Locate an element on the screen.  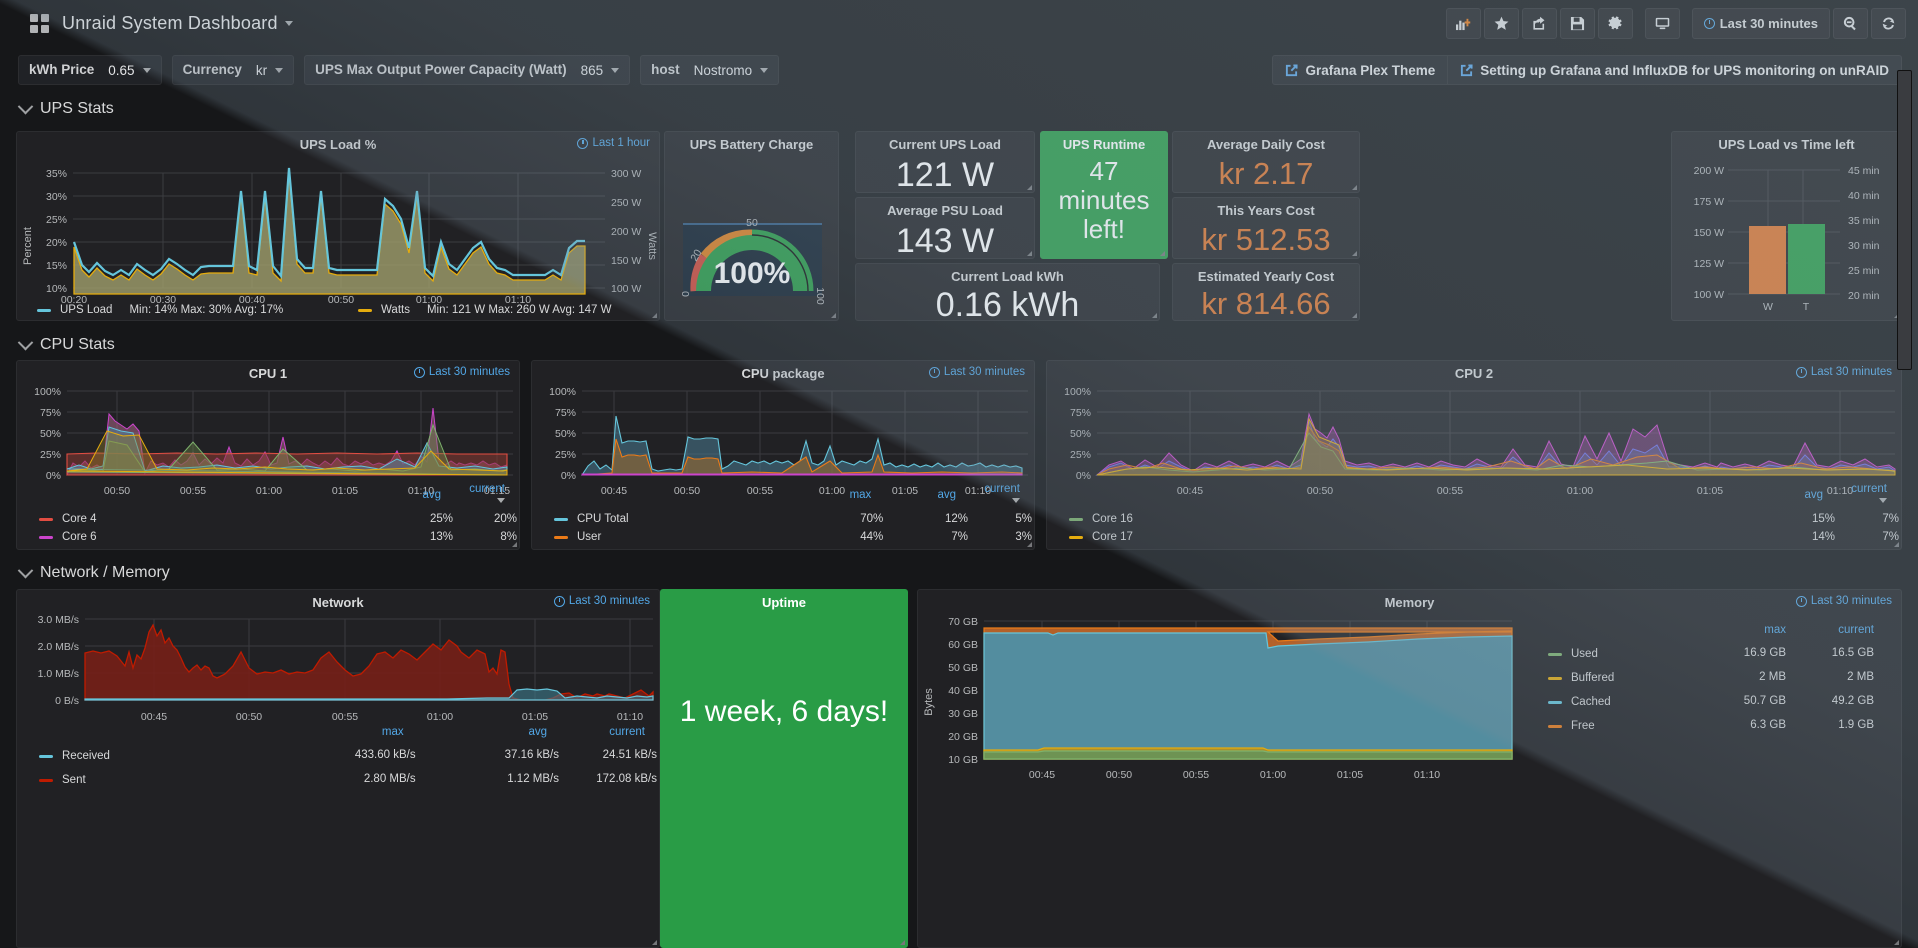
dashboard-settings-button is located at coordinates (1615, 23).